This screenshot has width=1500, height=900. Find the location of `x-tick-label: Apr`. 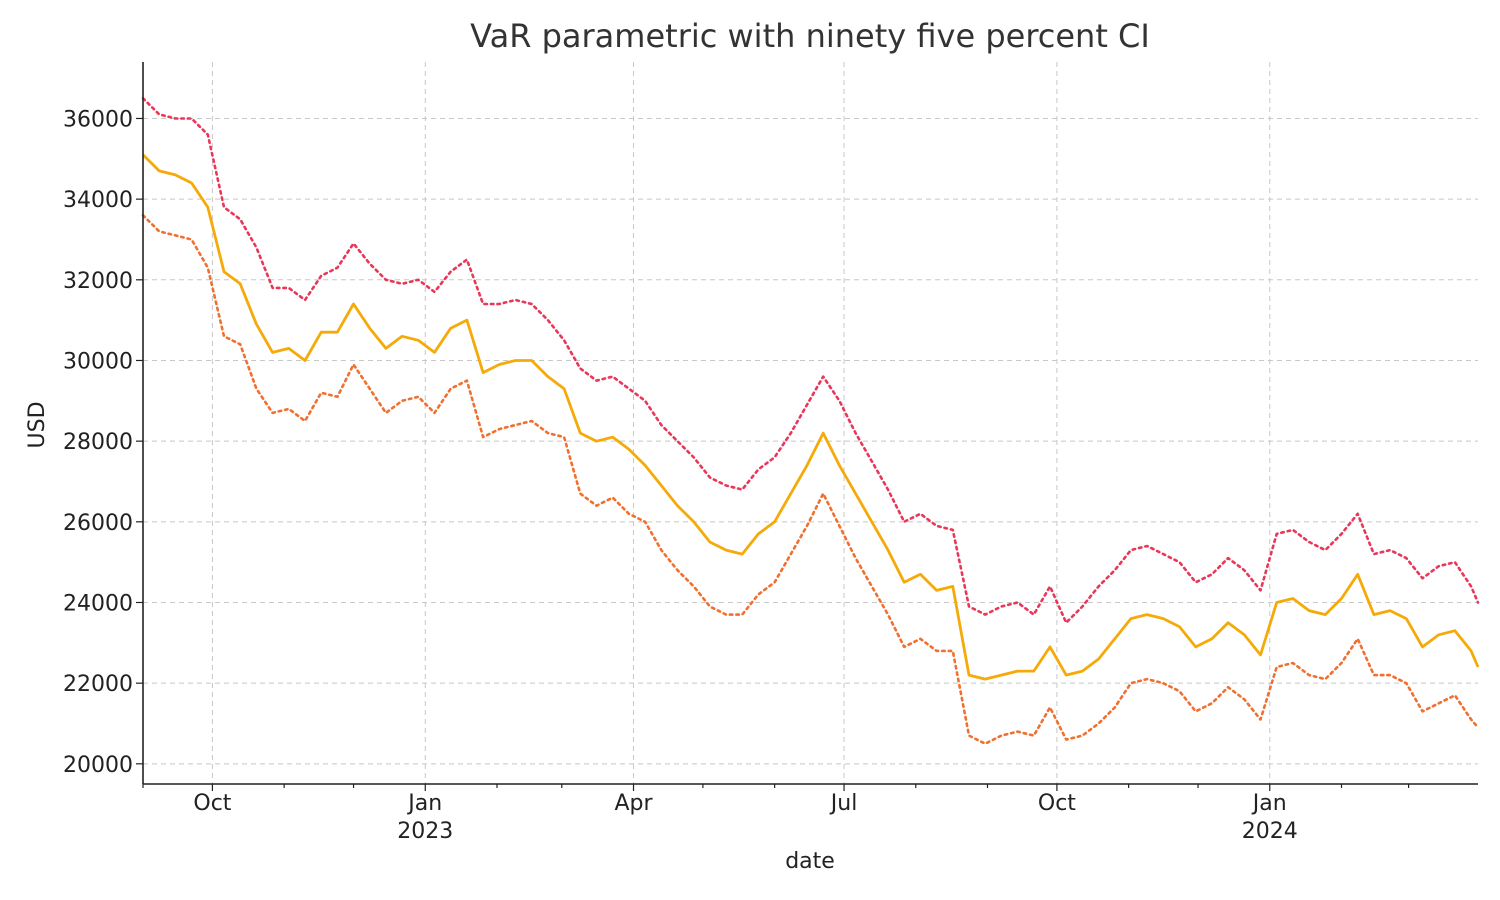

x-tick-label: Apr is located at coordinates (633, 803).